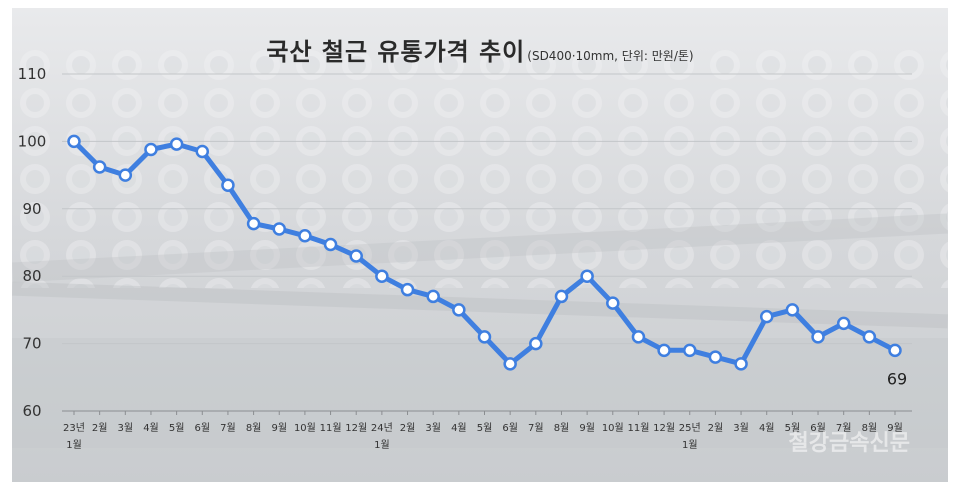  Describe the element at coordinates (74, 428) in the screenshot. I see `x-tick-label: 23년` at that location.